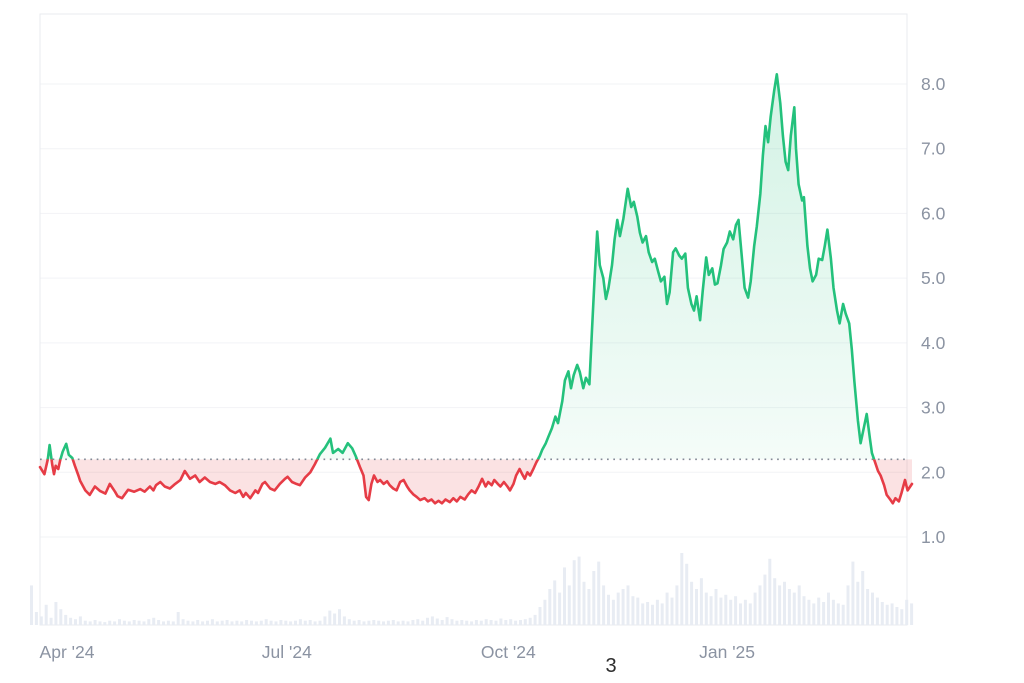 This screenshot has width=1024, height=683. What do you see at coordinates (287, 652) in the screenshot?
I see `x-tick-label: Jul '24` at bounding box center [287, 652].